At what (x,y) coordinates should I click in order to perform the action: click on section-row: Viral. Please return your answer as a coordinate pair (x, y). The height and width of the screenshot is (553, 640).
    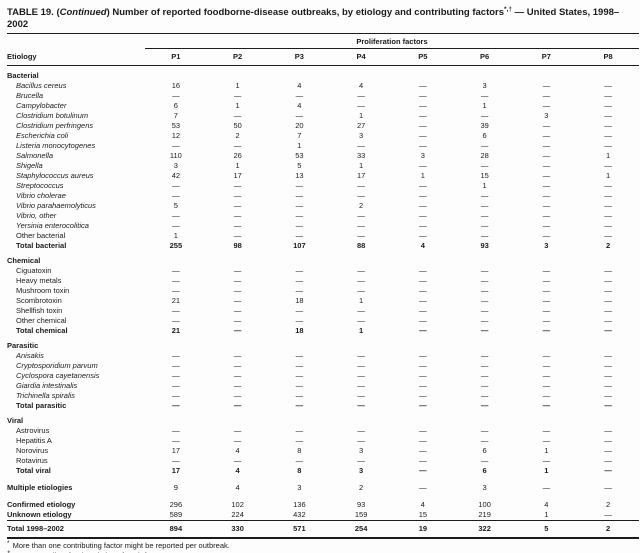
    Looking at the image, I should click on (323, 418).